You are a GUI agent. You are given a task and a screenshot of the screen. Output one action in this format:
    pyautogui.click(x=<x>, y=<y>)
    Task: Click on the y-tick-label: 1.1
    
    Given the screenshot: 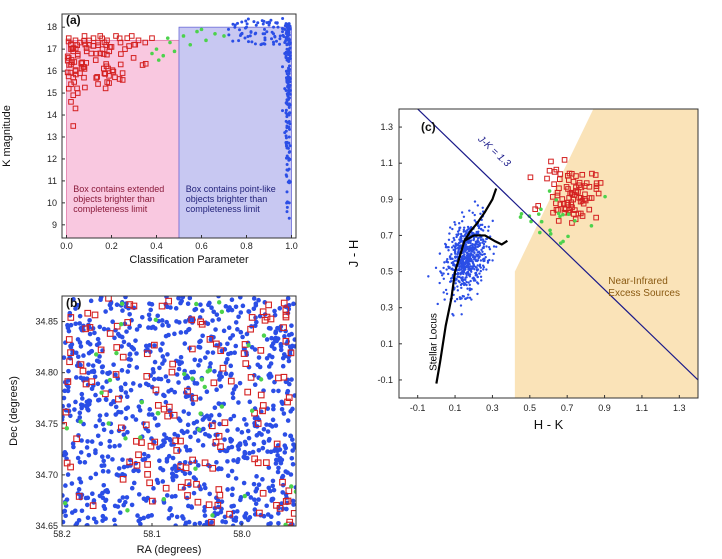 What is the action you would take?
    pyautogui.click(x=386, y=163)
    